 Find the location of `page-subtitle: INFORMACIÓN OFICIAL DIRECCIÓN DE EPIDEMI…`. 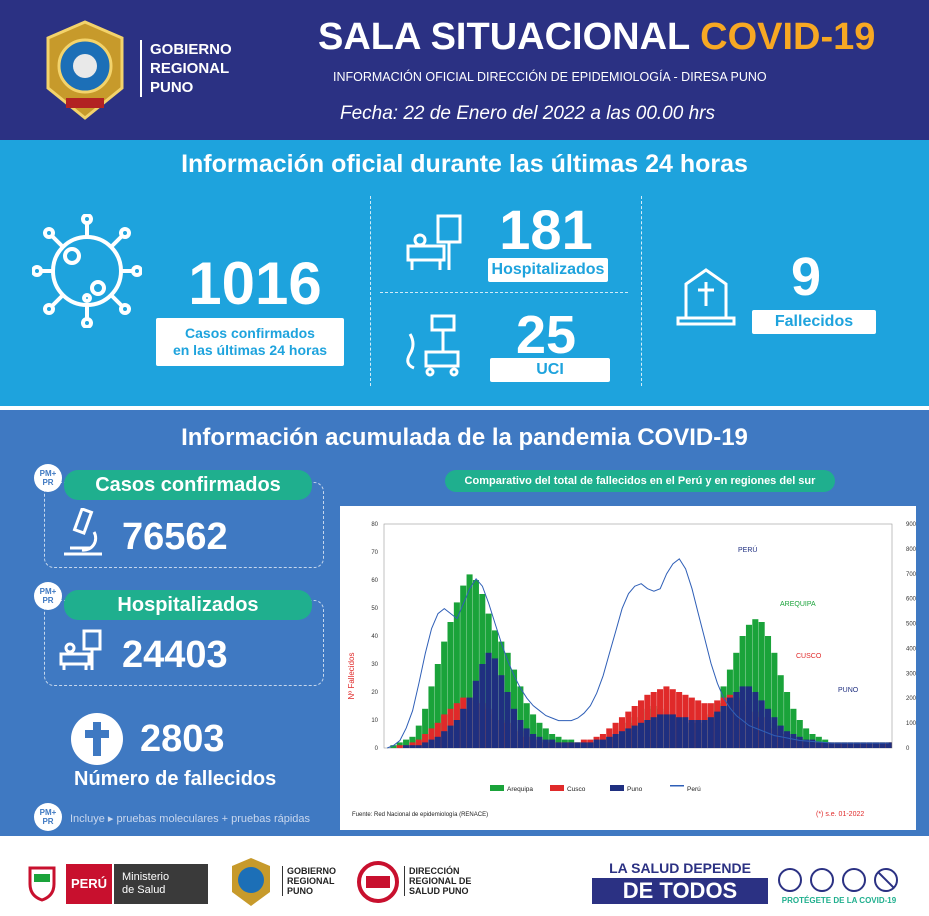

page-subtitle: INFORMACIÓN OFICIAL DIRECCIÓN DE EPIDEMI… is located at coordinates (550, 77).